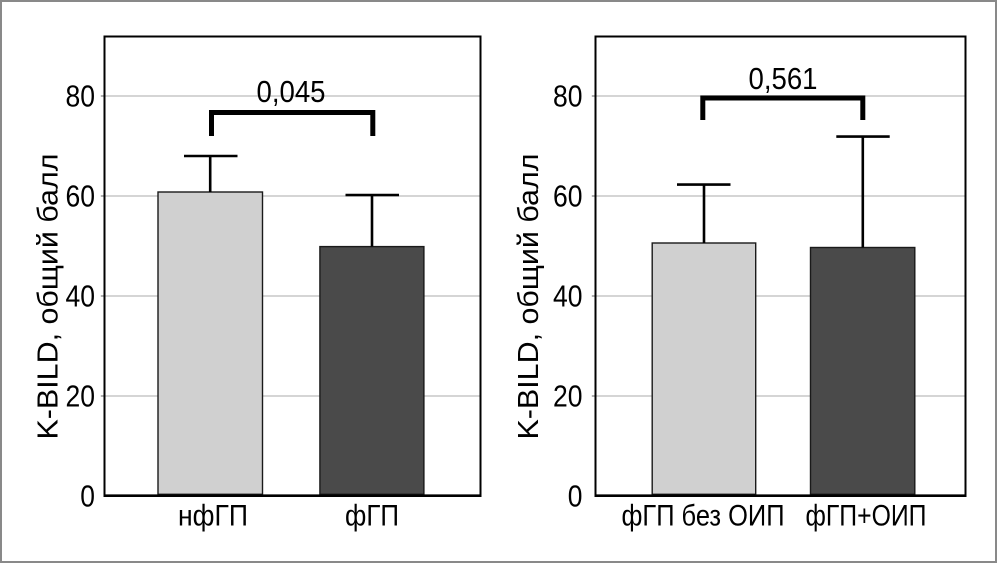 This screenshot has width=997, height=563. What do you see at coordinates (372, 516) in the screenshot?
I see `svg-text: фГП` at bounding box center [372, 516].